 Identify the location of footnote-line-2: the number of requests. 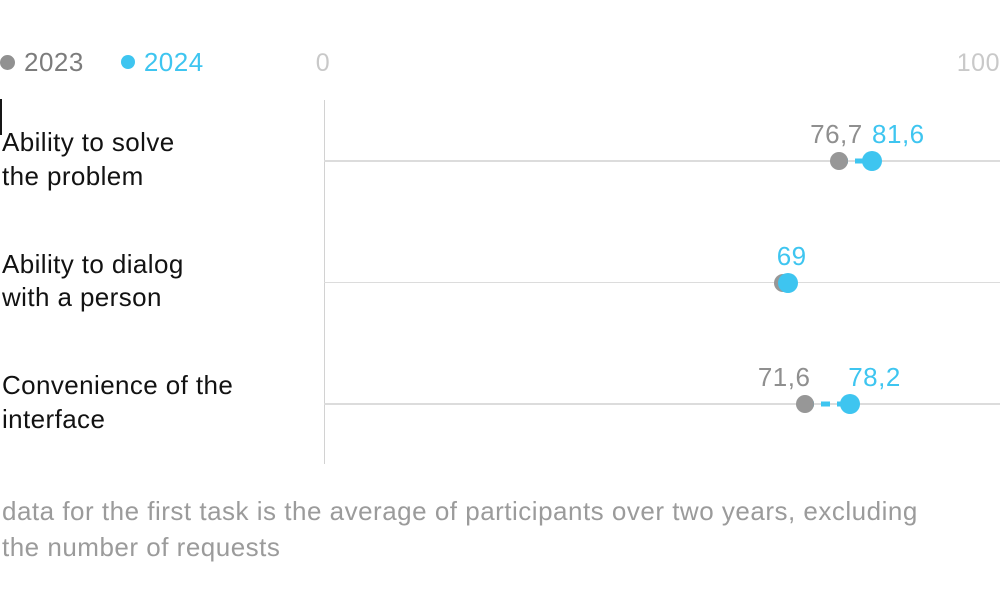
(141, 546).